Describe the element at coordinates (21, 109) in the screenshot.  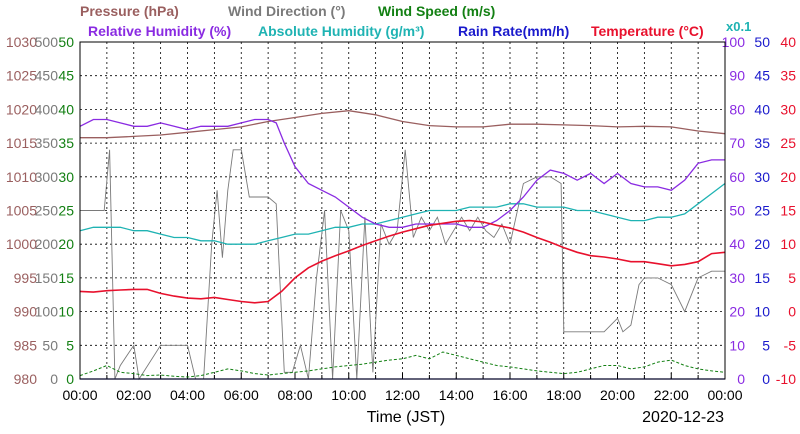
I see `y-tick-pressure: 1020` at that location.